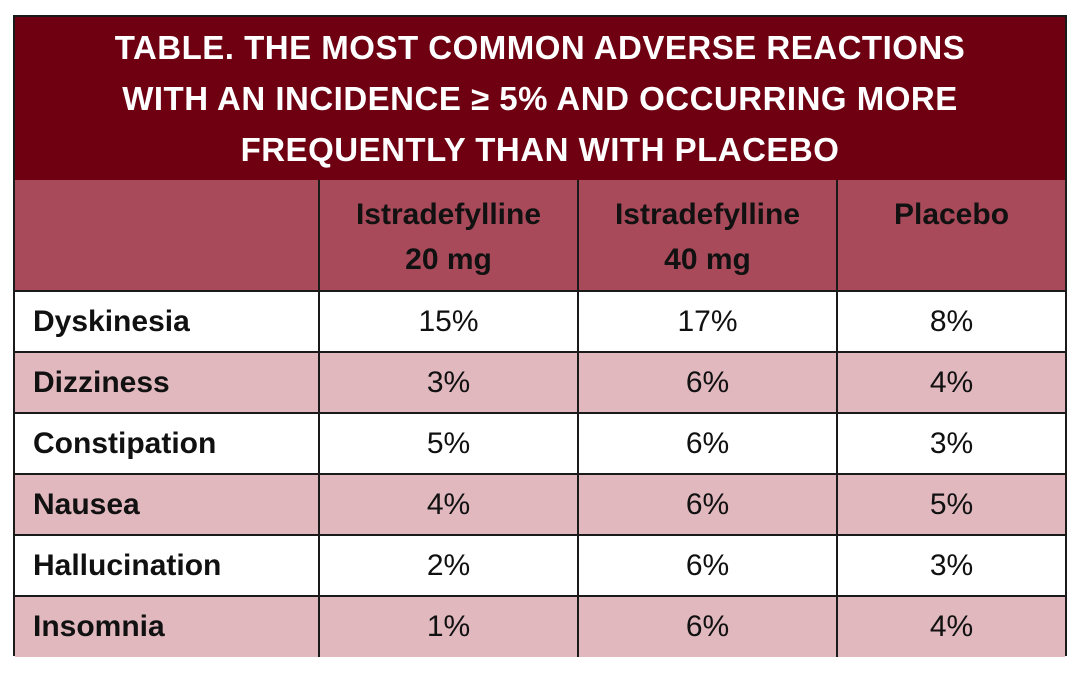  I want to click on table-row: Nausea 4% 6% 5%, so click(540, 504).